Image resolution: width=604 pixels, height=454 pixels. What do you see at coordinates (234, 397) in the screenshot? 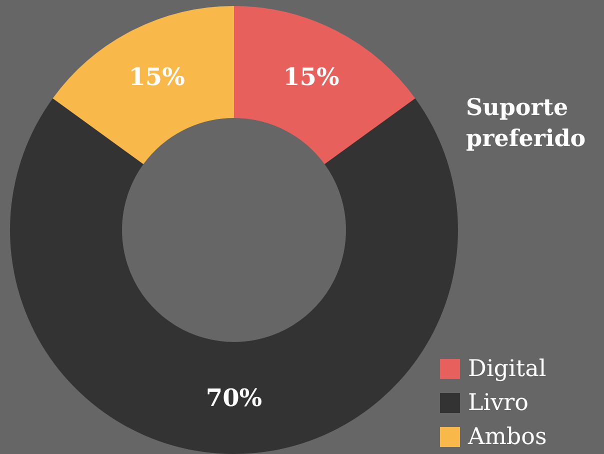
I see `data-label: 70%` at bounding box center [234, 397].